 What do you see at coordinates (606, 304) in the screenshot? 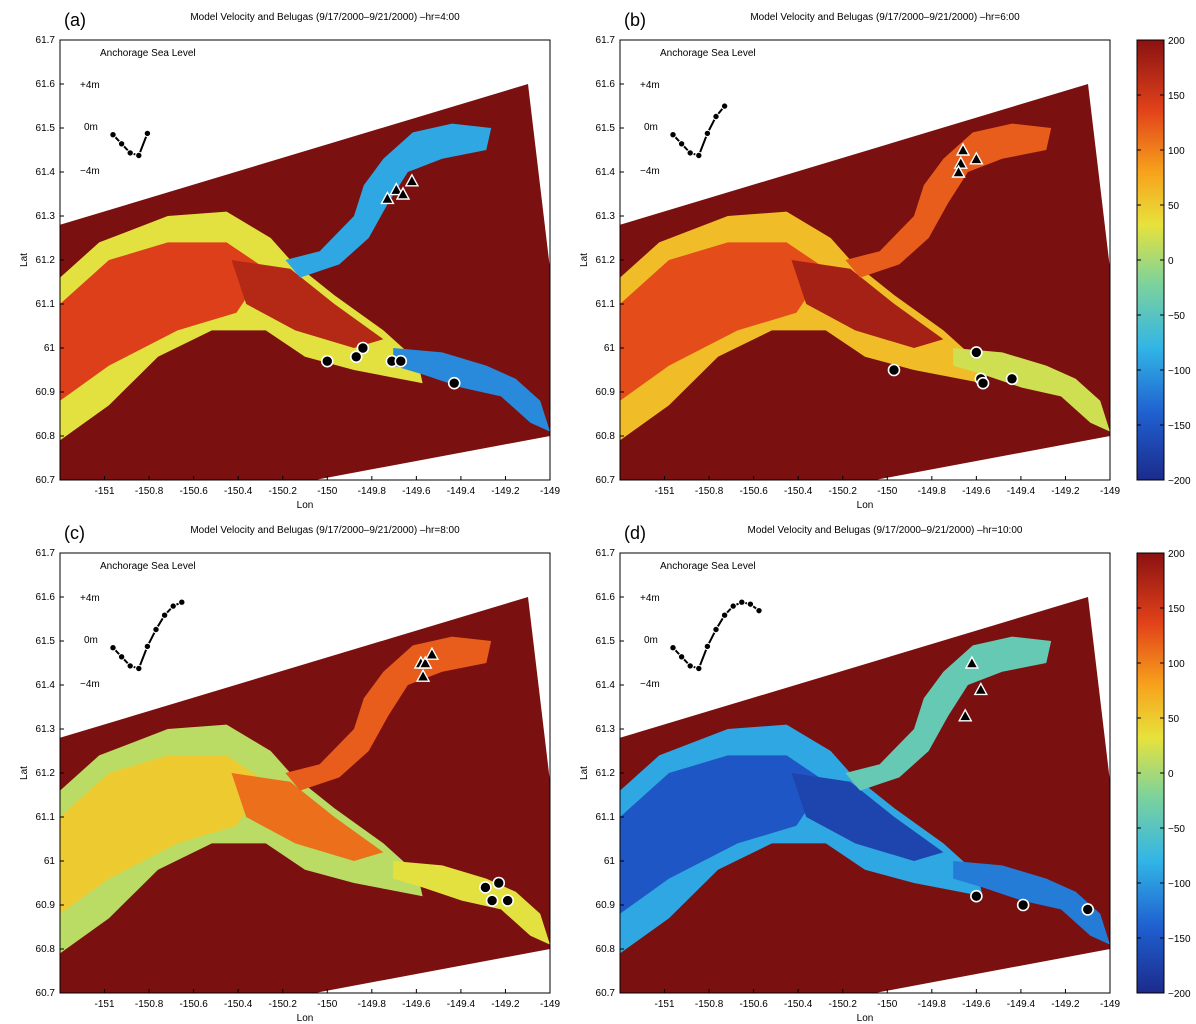
I see `y-tick-label: 61.1` at bounding box center [606, 304].